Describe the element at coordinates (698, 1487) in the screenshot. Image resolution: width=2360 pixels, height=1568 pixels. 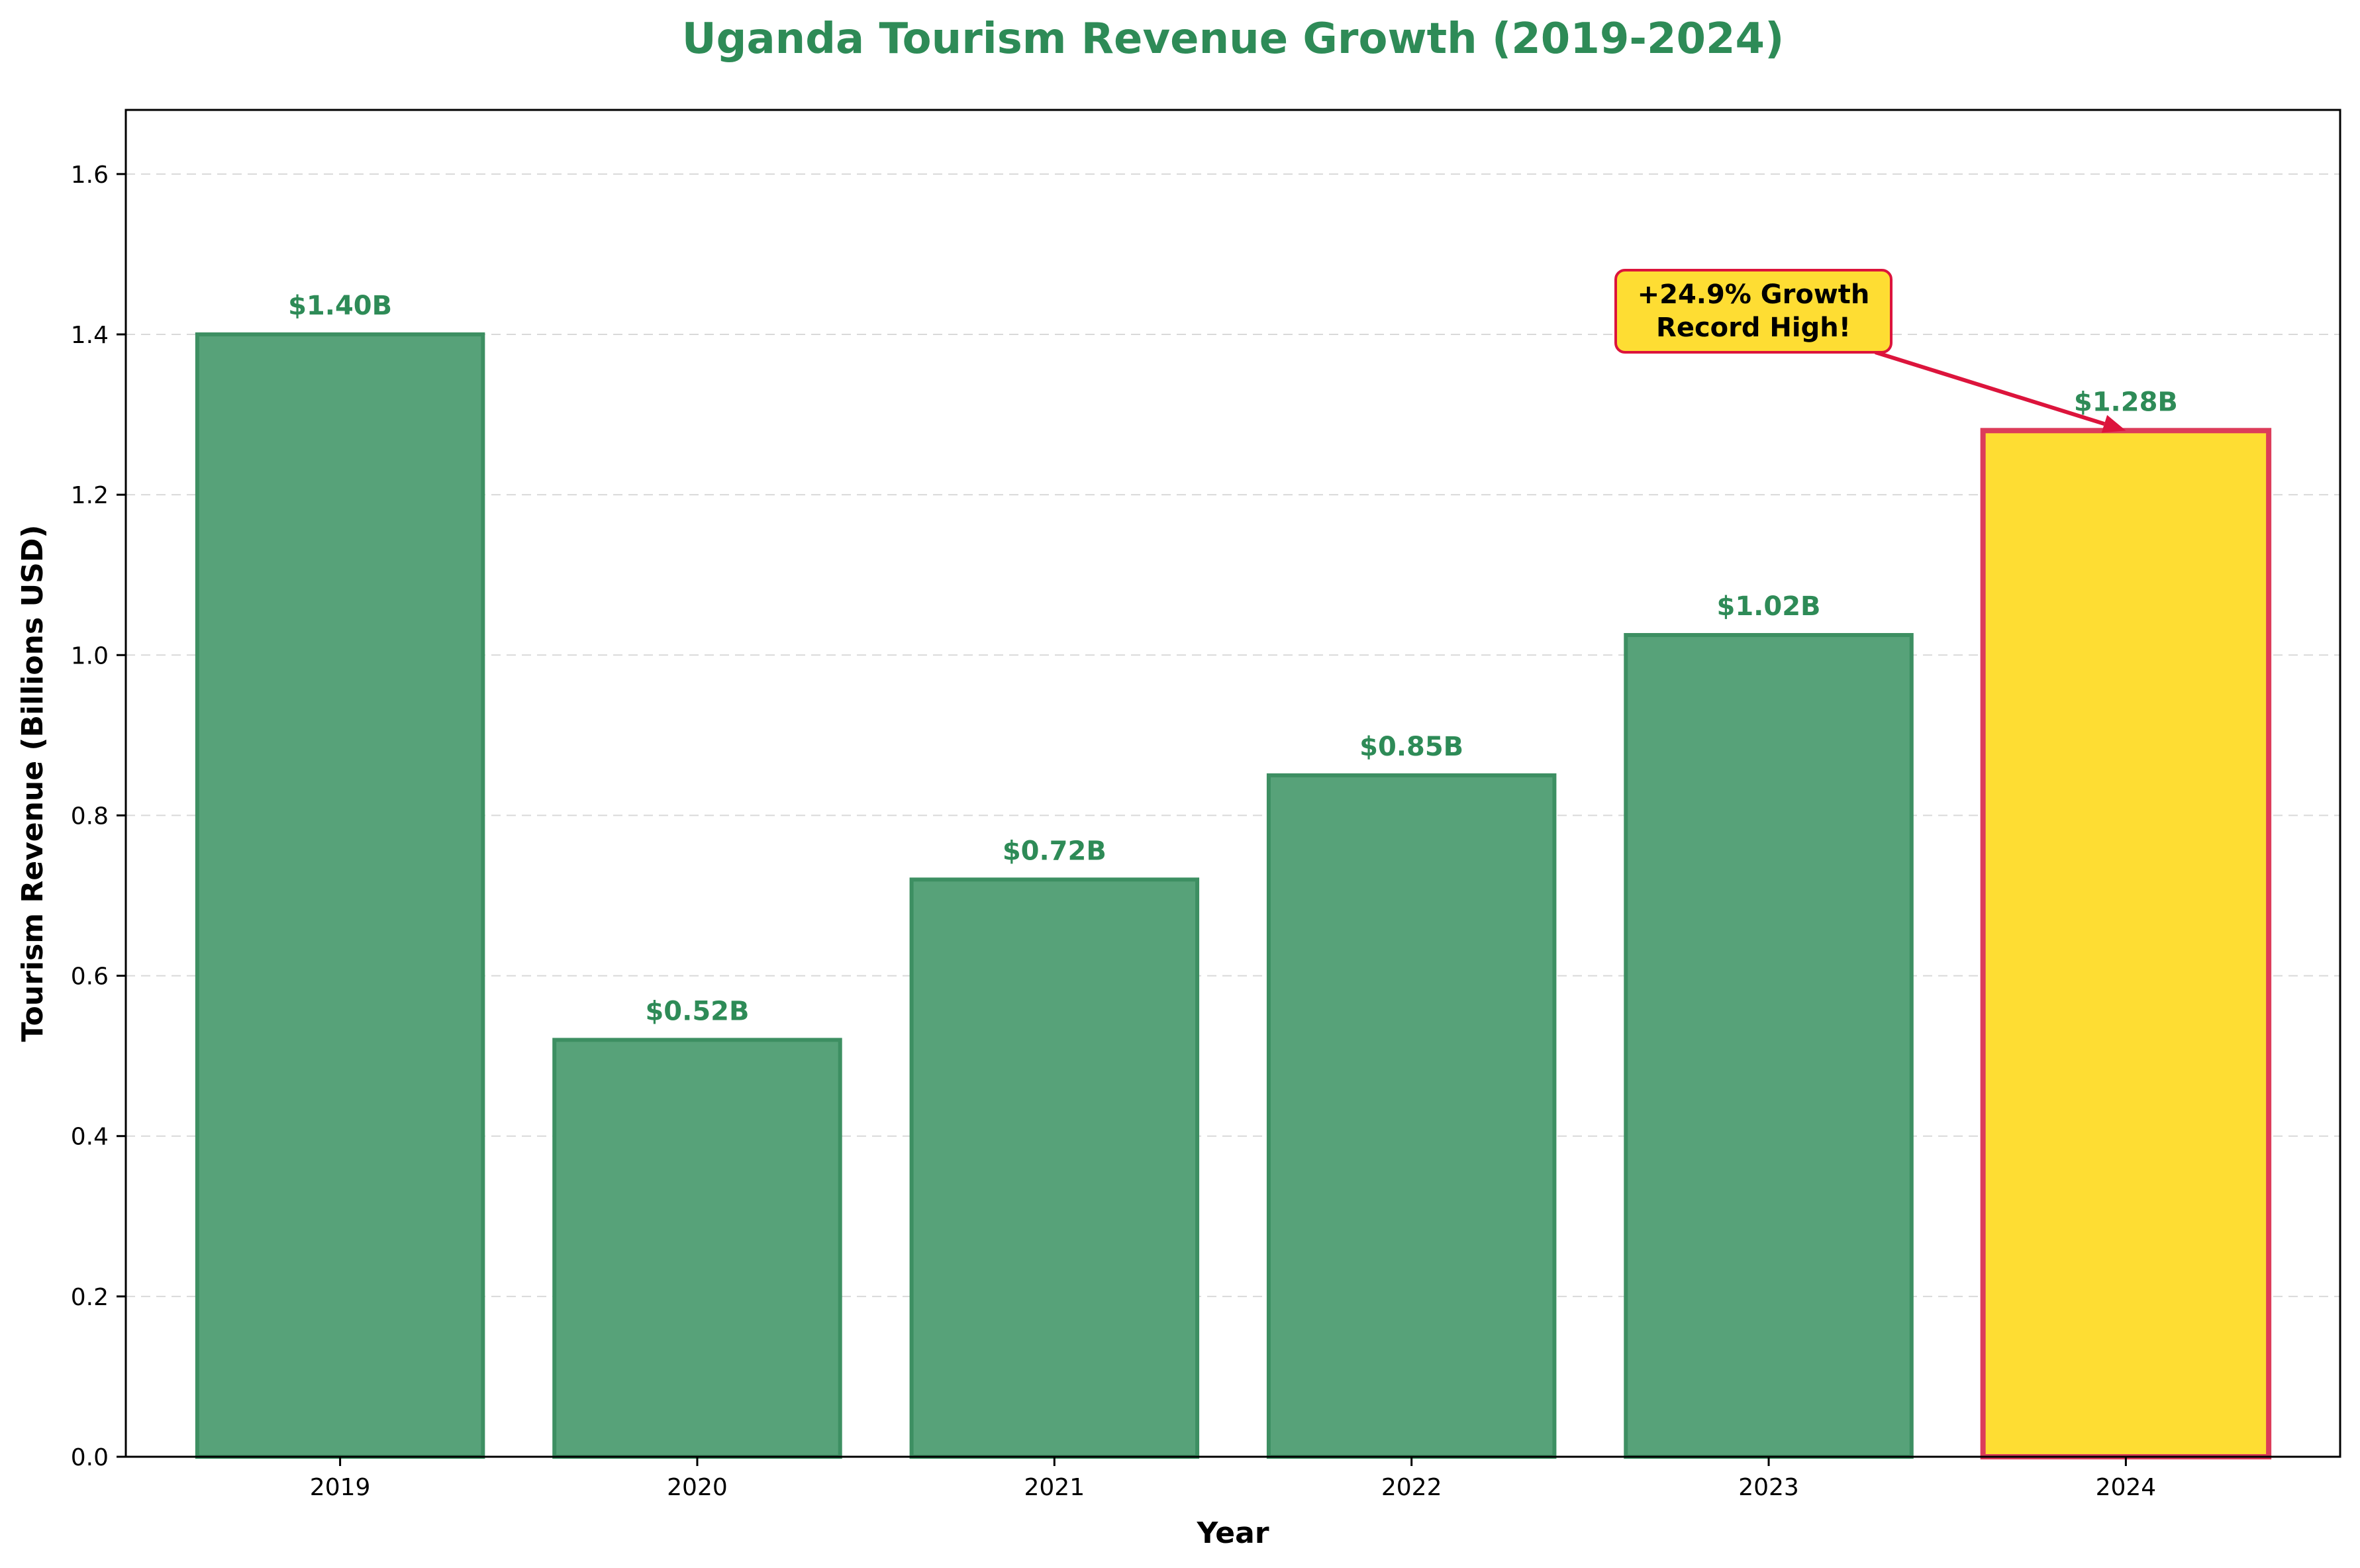
I see `x-tick-label: 2020` at that location.